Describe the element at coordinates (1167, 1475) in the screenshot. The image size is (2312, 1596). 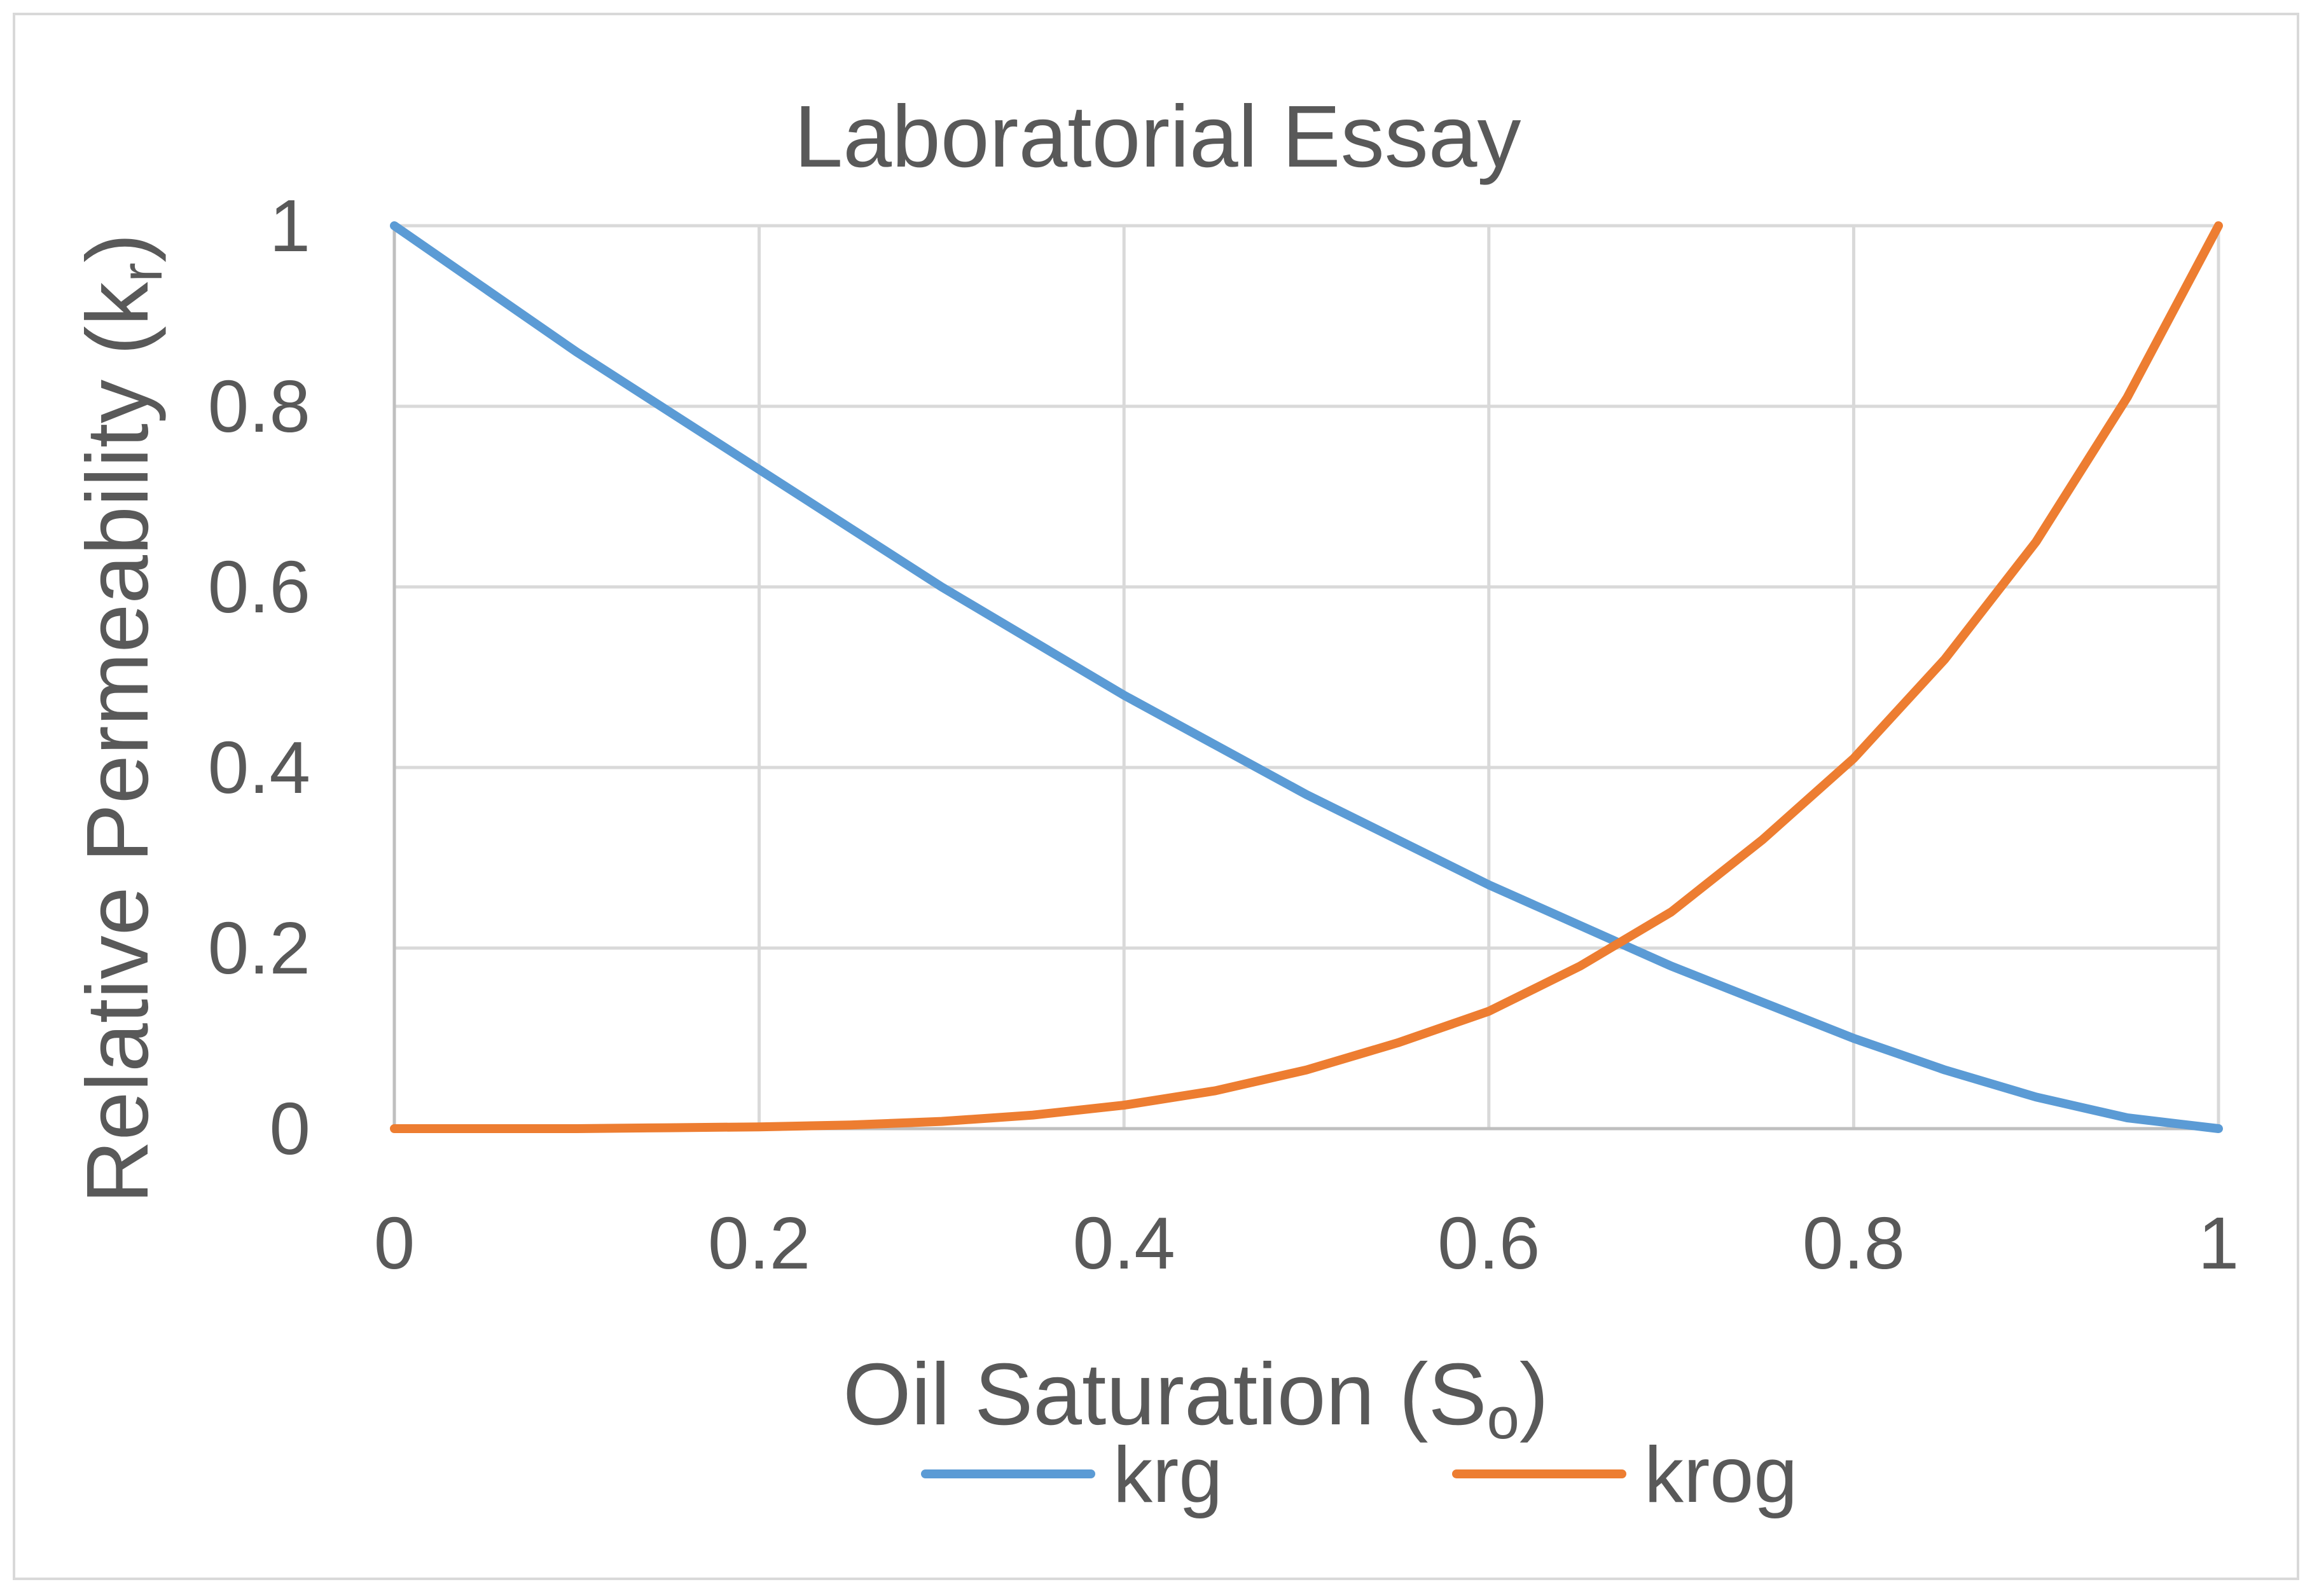
I see `legend-label-krg: krg` at that location.